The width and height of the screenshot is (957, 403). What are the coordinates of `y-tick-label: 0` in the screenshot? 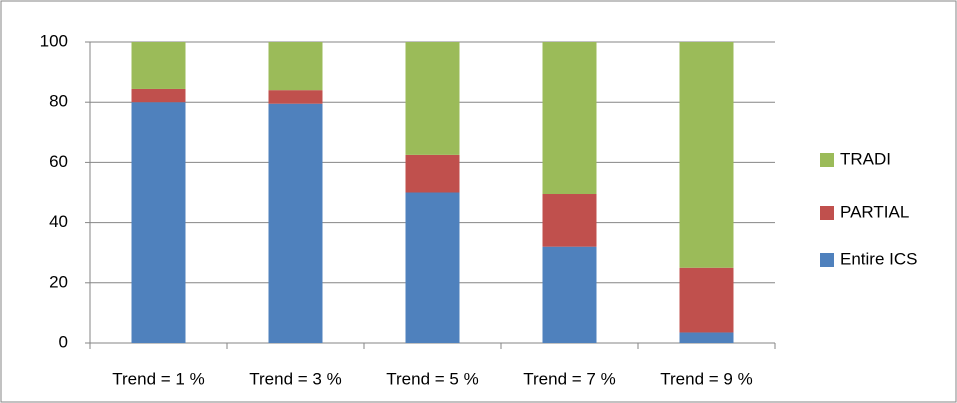 It's located at (63, 341).